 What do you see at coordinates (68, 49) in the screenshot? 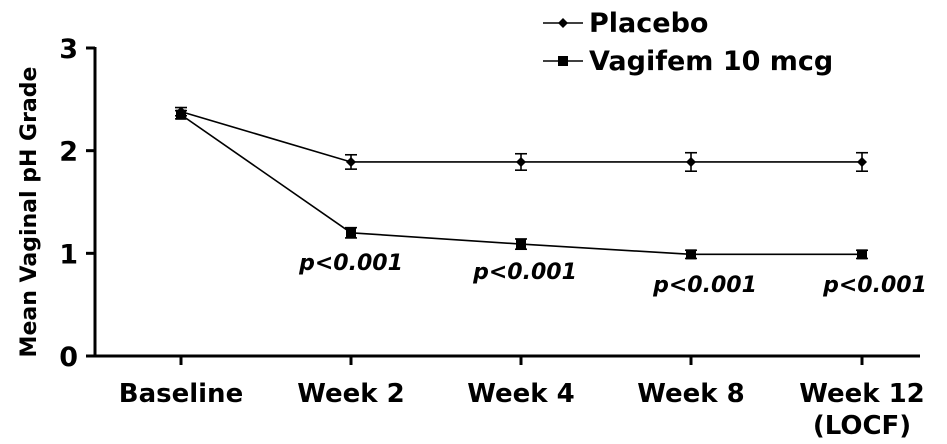
I see `y-tick-label: 3` at bounding box center [68, 49].